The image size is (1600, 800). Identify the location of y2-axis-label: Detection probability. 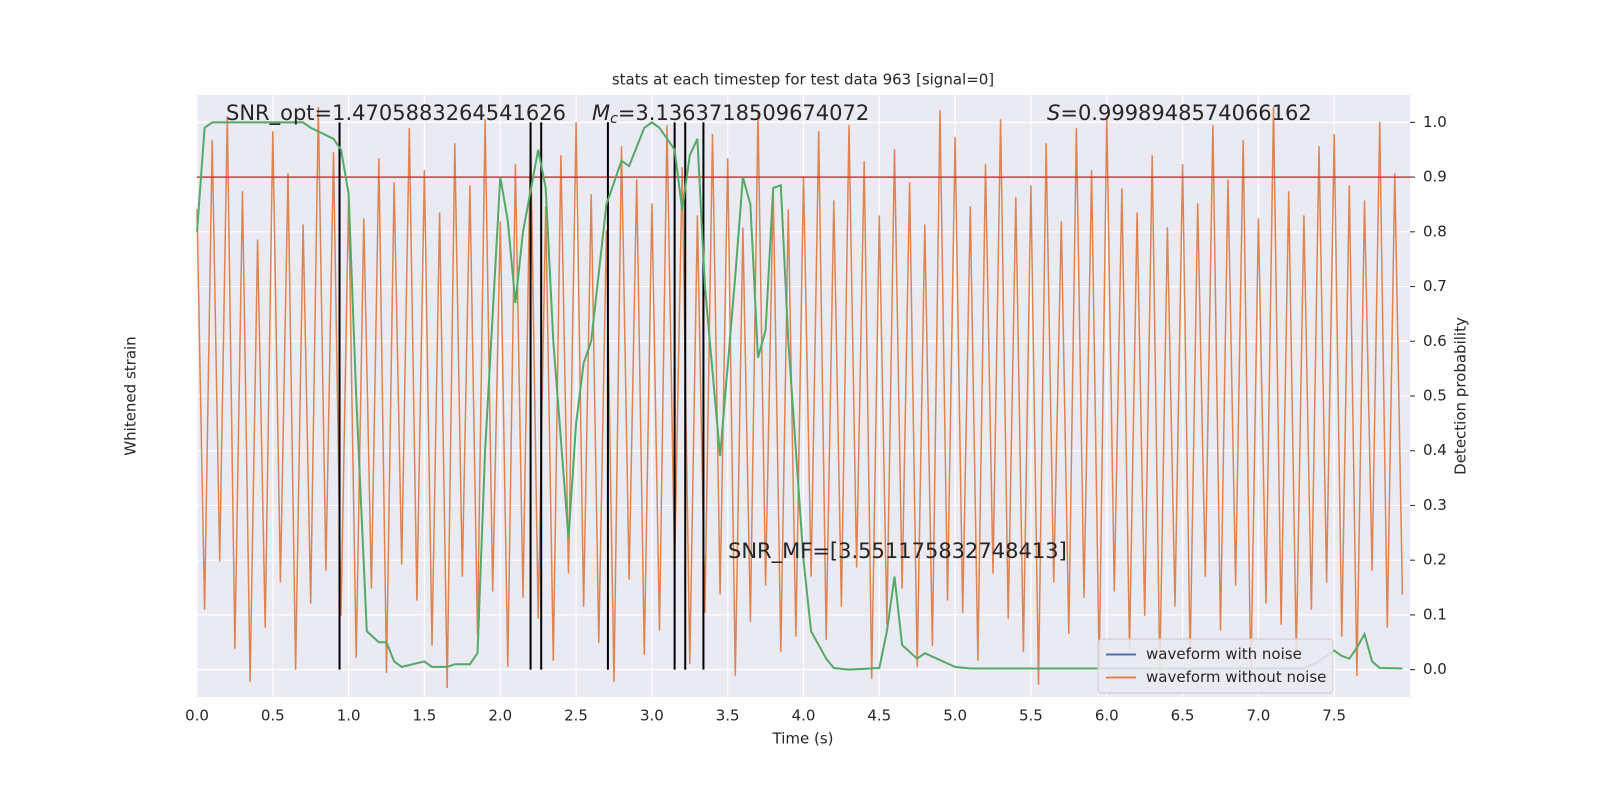
(1461, 396).